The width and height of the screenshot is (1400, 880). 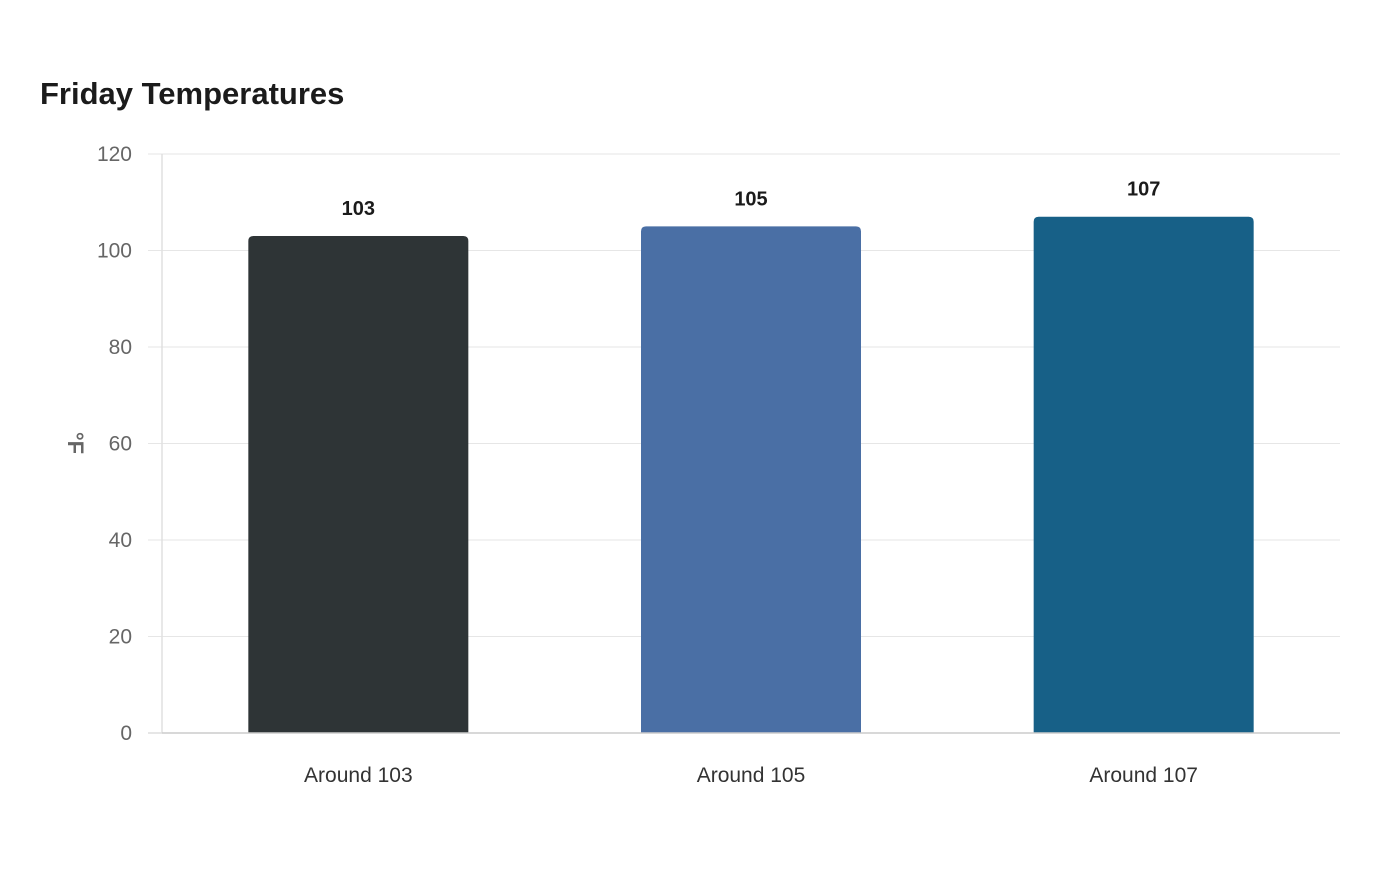 I want to click on data-label-1: 103, so click(x=358, y=209).